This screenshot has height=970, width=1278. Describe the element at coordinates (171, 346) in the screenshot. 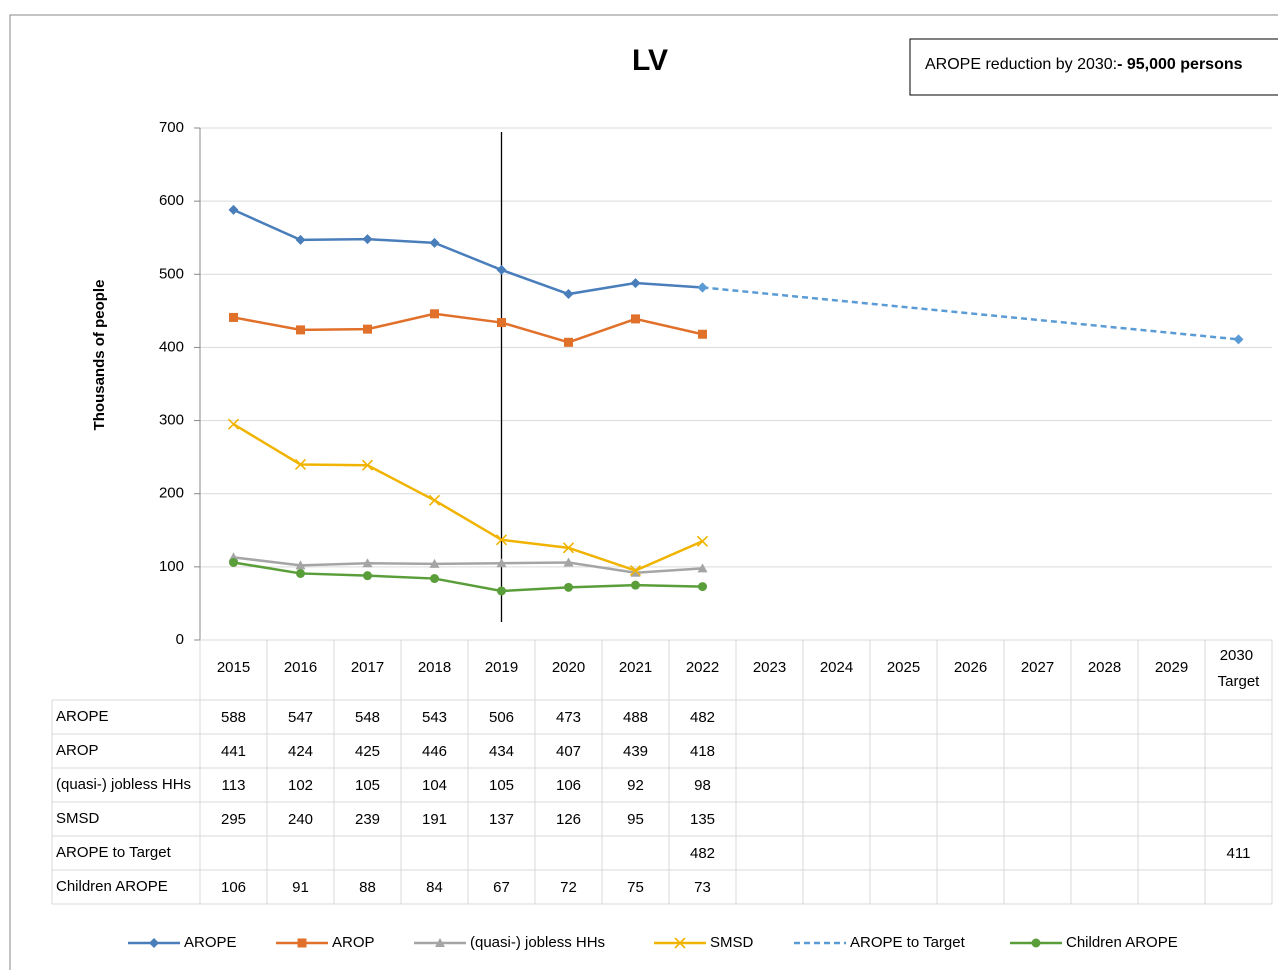

I see `y-tick-label: 400` at that location.